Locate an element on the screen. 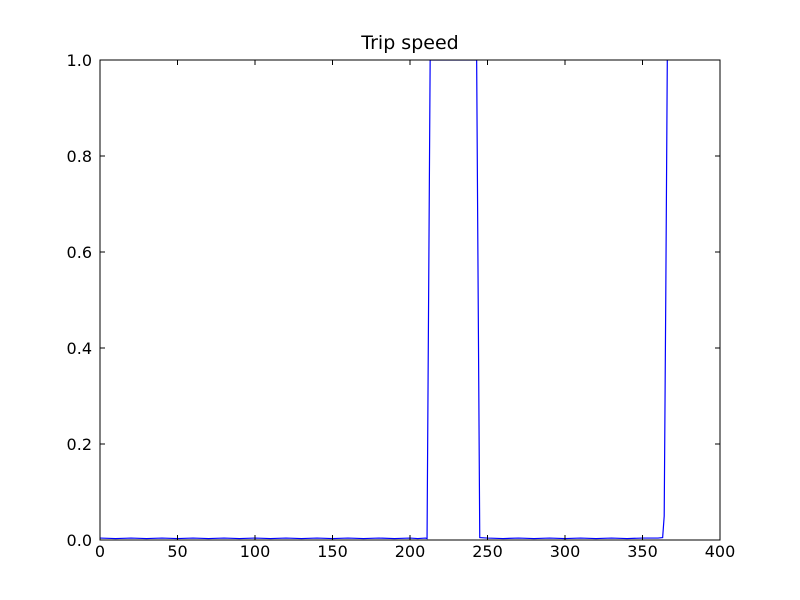  x-tick-label: 400 is located at coordinates (720, 551).